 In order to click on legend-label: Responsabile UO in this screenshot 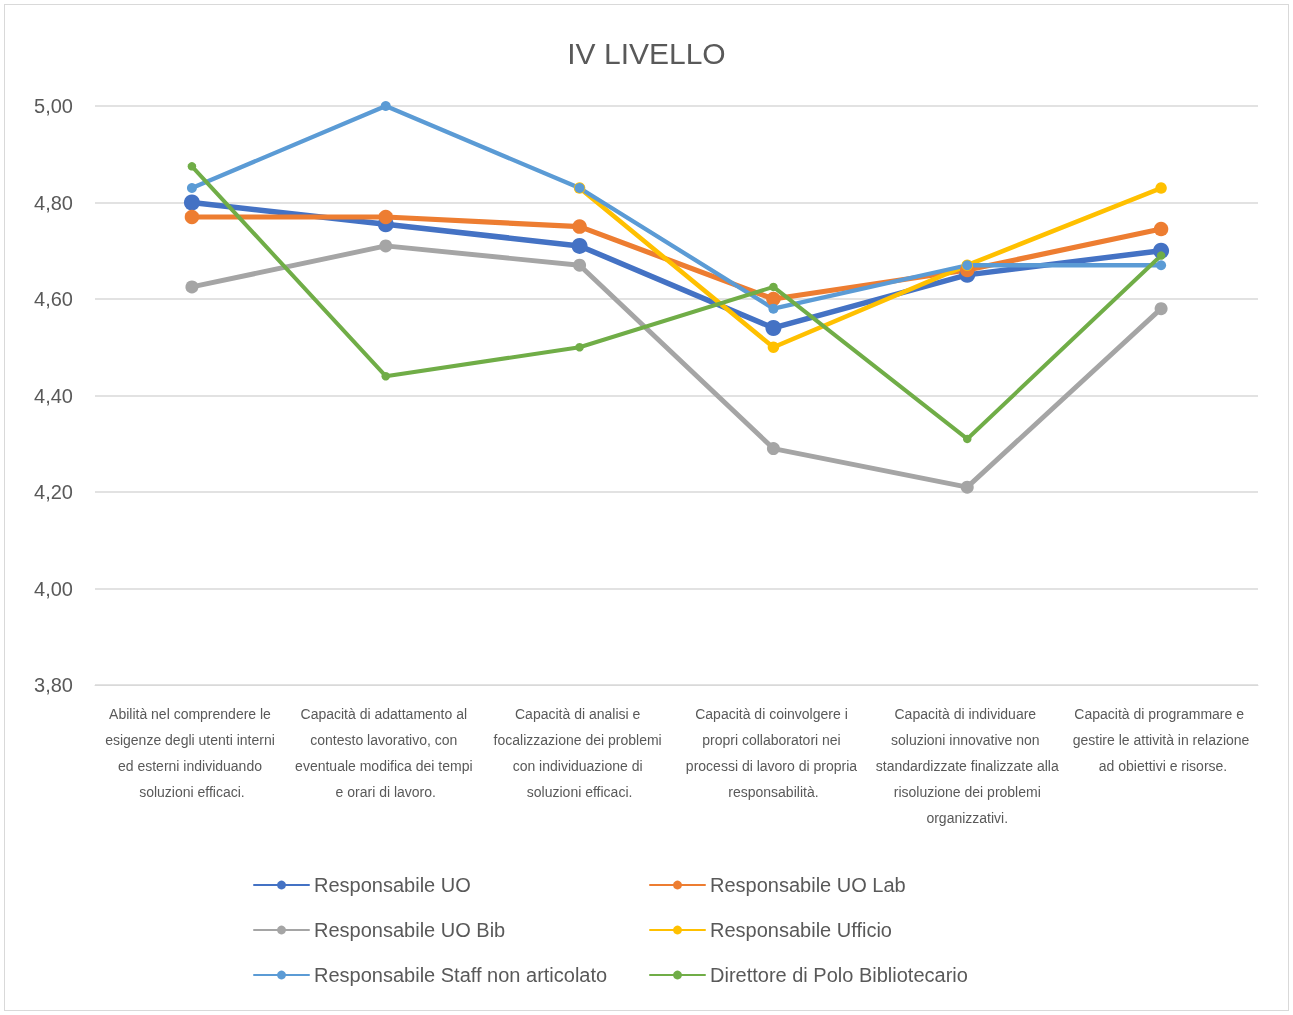, I will do `click(392, 885)`.